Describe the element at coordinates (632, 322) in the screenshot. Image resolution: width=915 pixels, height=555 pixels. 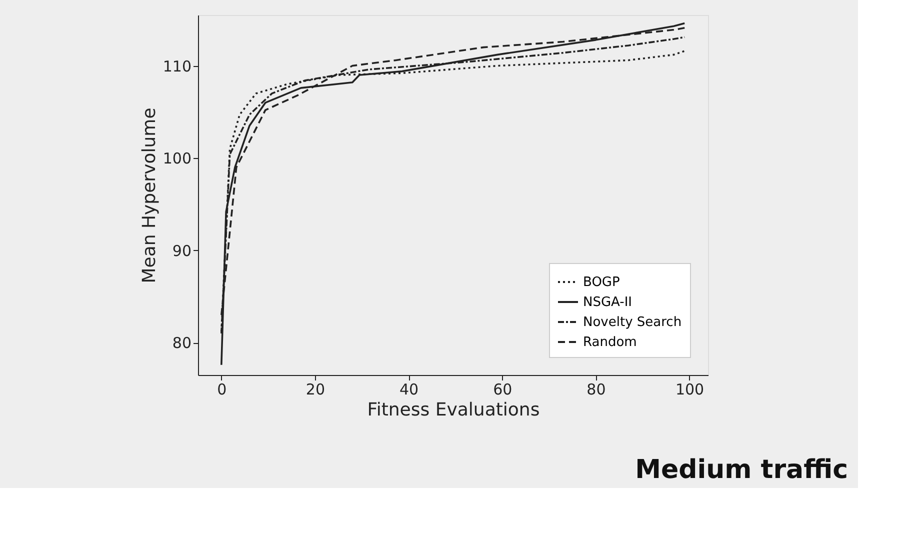
I see `legend-label: Novelty Search` at that location.